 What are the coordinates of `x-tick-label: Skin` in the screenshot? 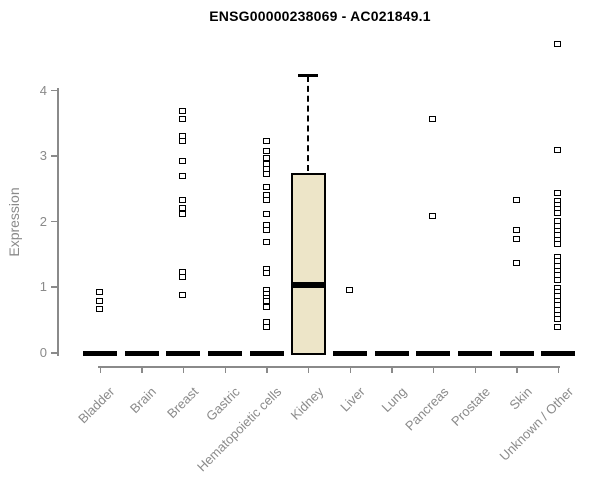 It's located at (520, 398).